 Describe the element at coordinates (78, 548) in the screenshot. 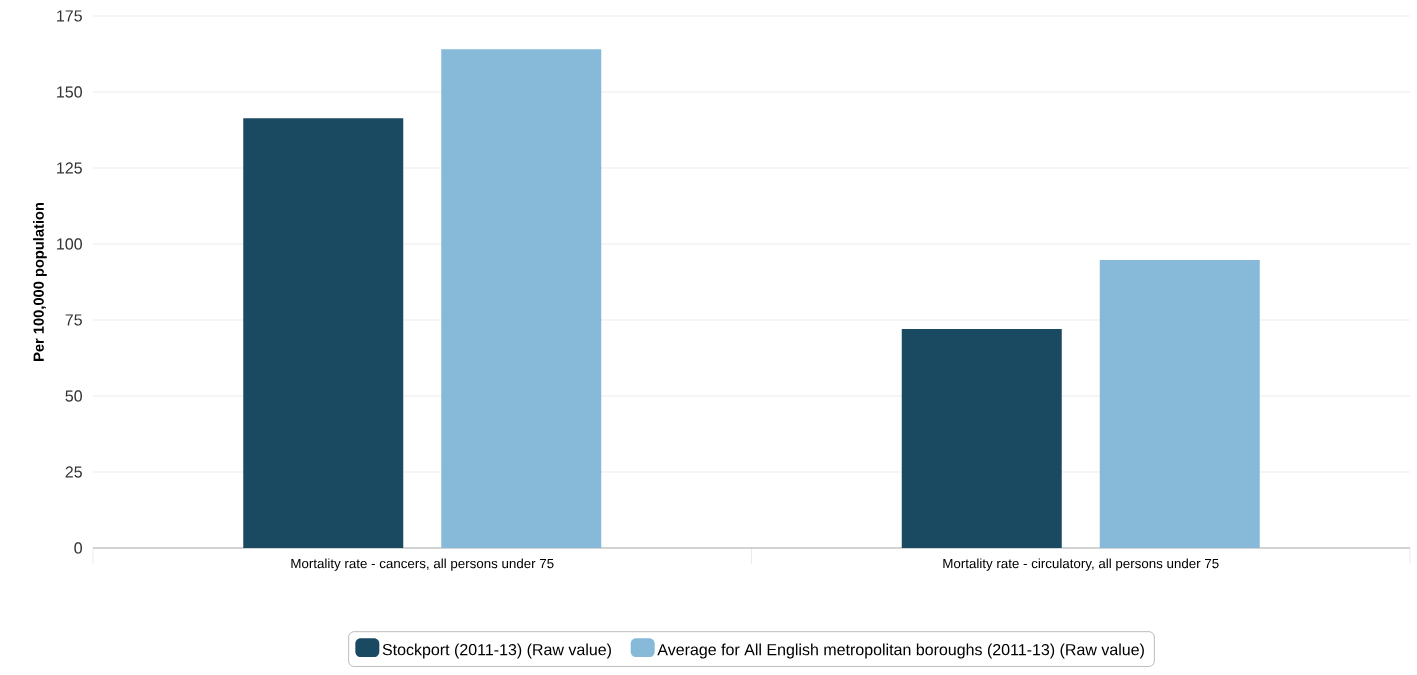

I see `y-tick-label: 0` at that location.